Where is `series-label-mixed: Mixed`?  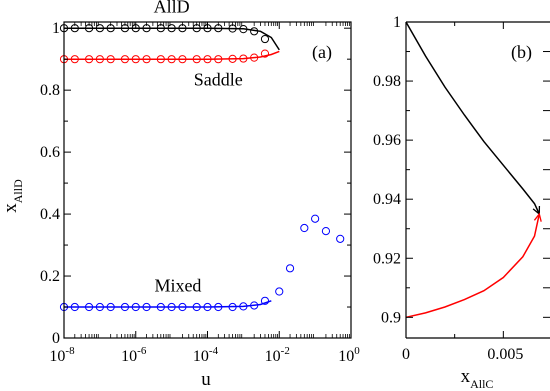
series-label-mixed: Mixed is located at coordinates (177, 285).